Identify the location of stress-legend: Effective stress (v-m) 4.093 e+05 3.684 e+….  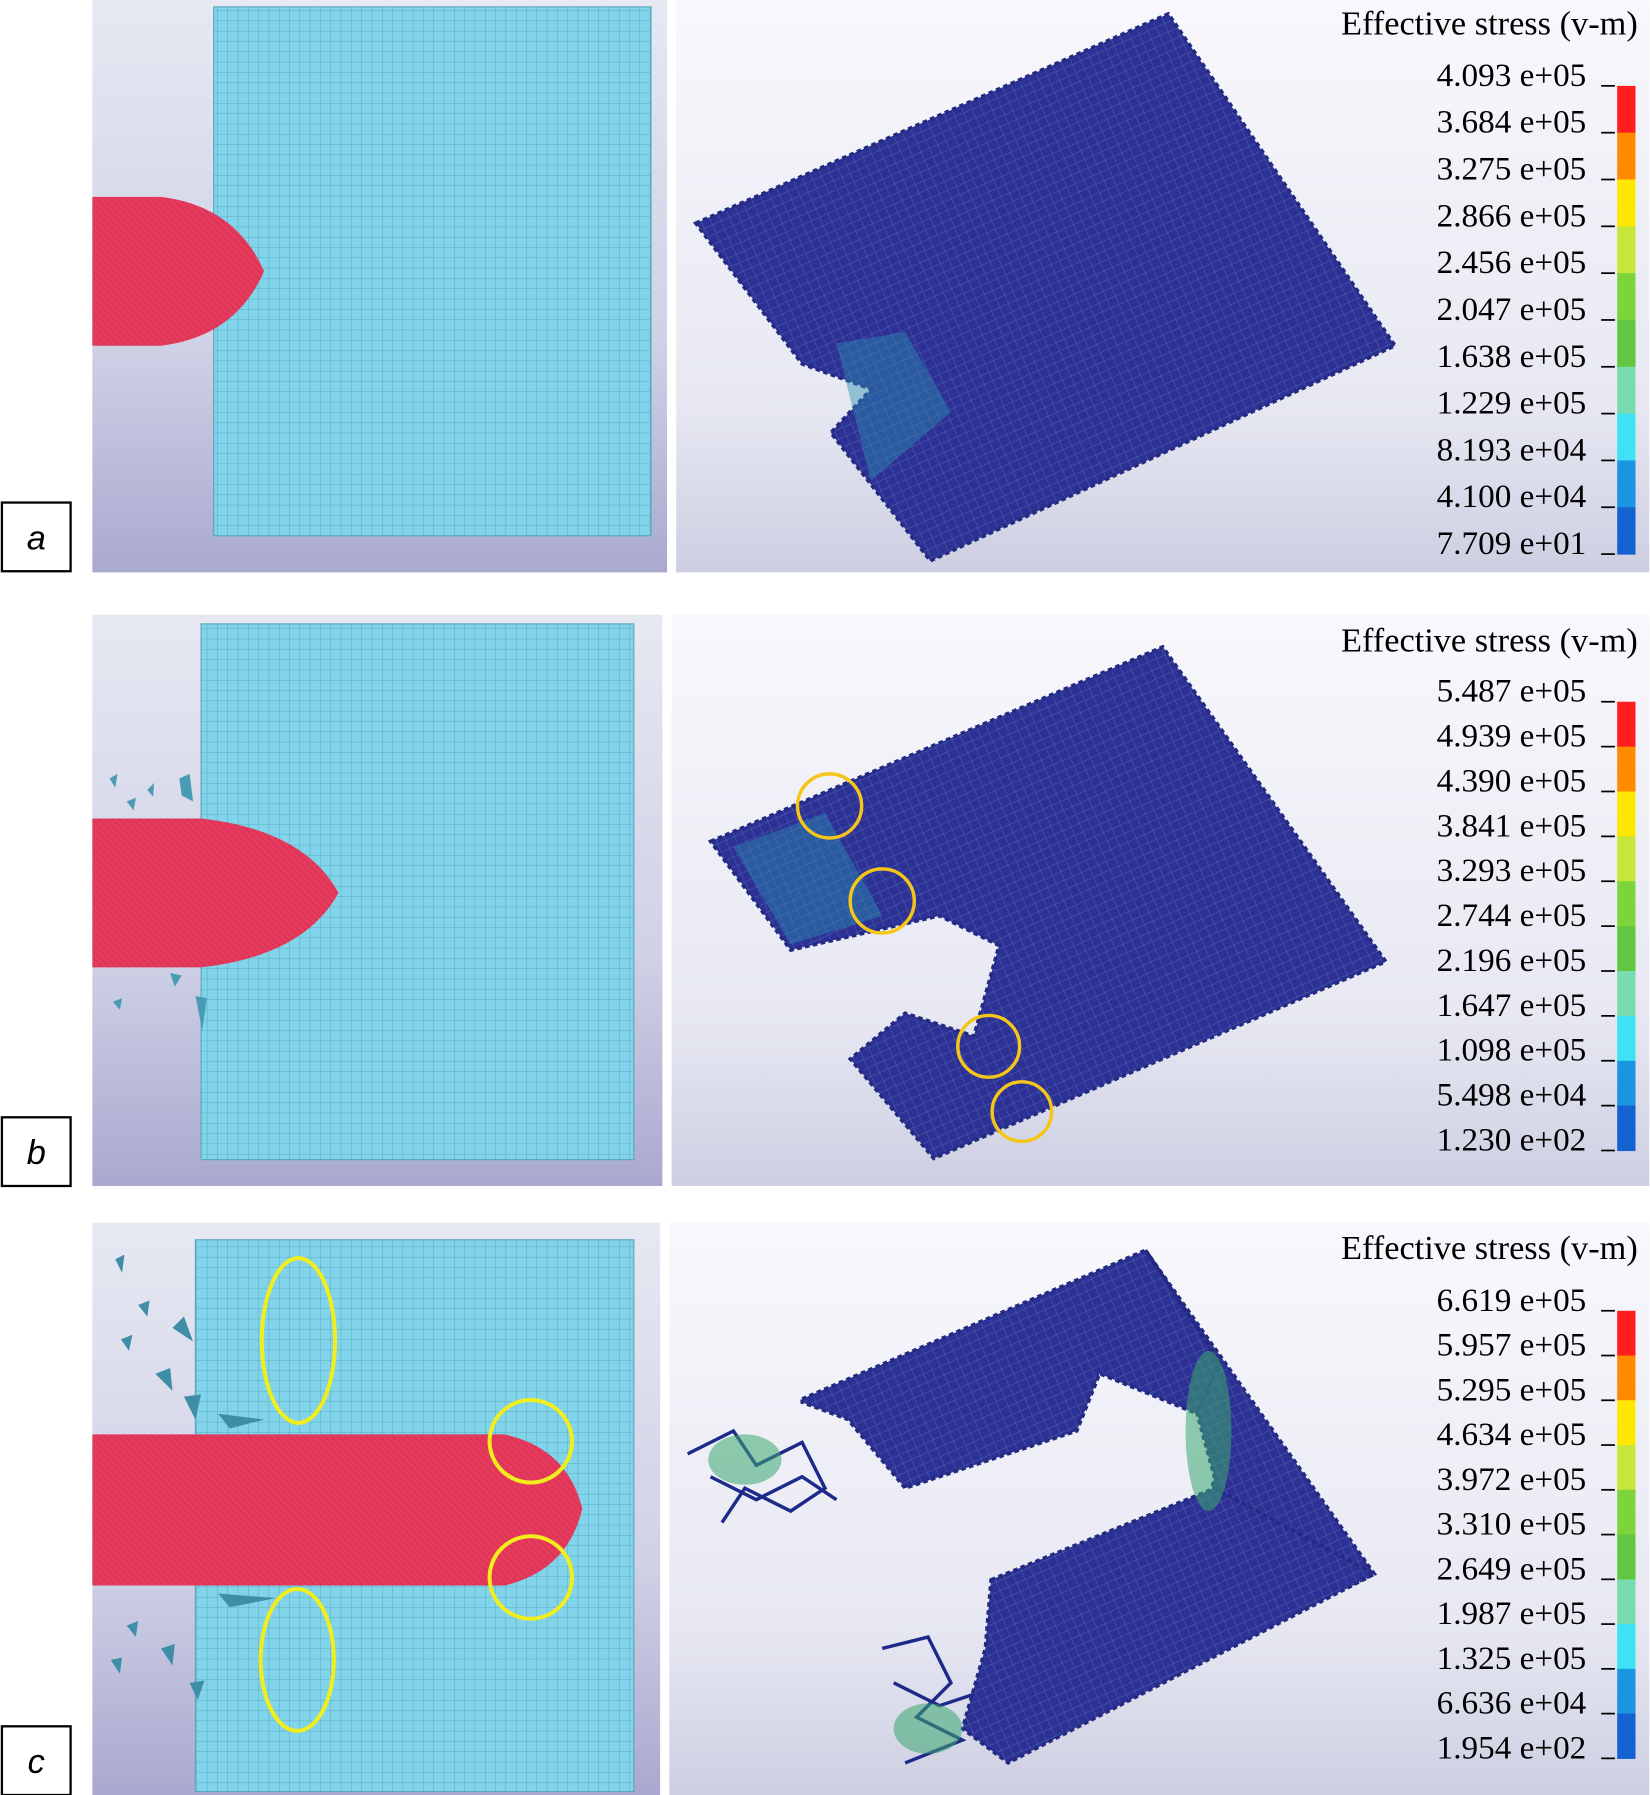
(1489, 283).